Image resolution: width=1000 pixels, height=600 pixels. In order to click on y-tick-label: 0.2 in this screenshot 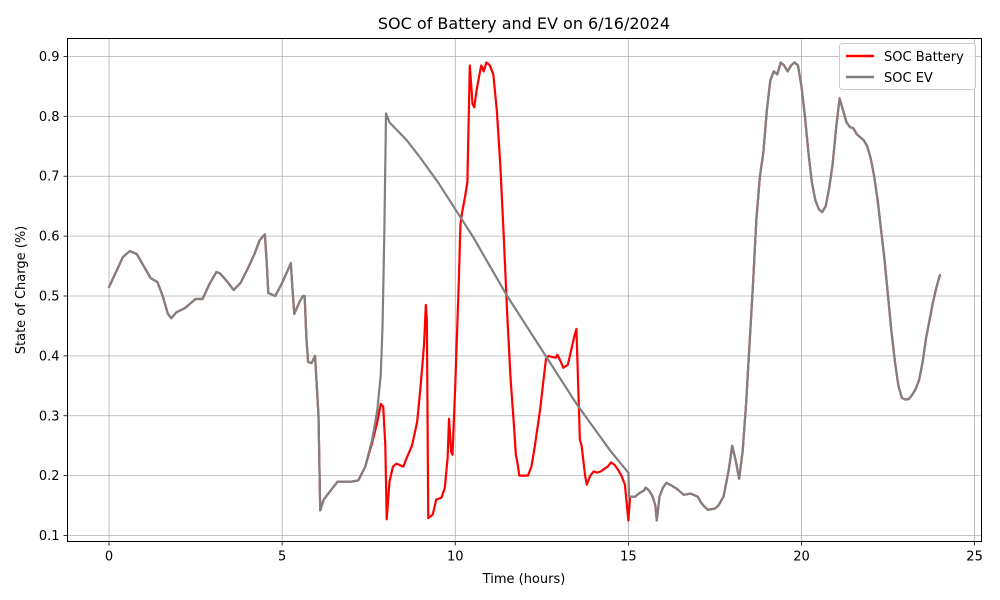, I will do `click(49, 476)`.